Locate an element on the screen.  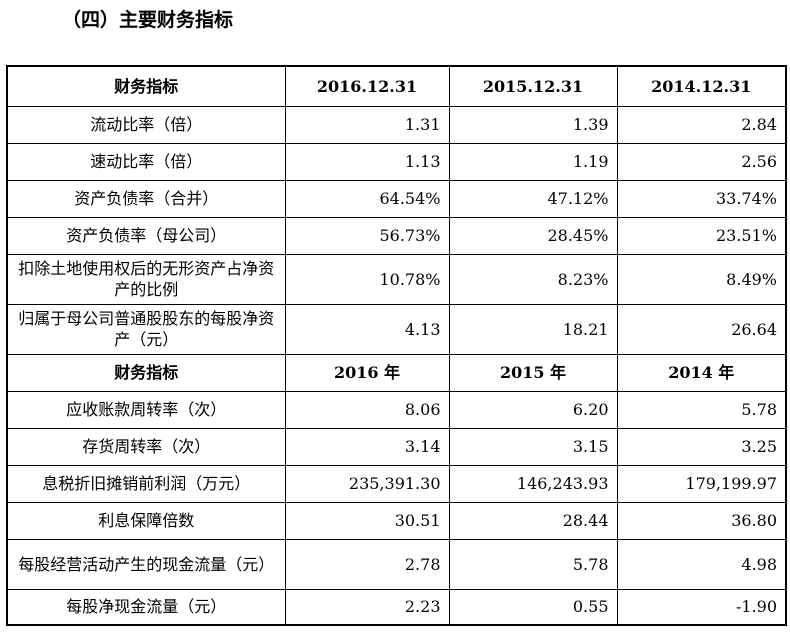
table-row: 扣除土地使用权后的无形资产占净资产的比例 10.78% 8.23% 8.49% is located at coordinates (396, 279).